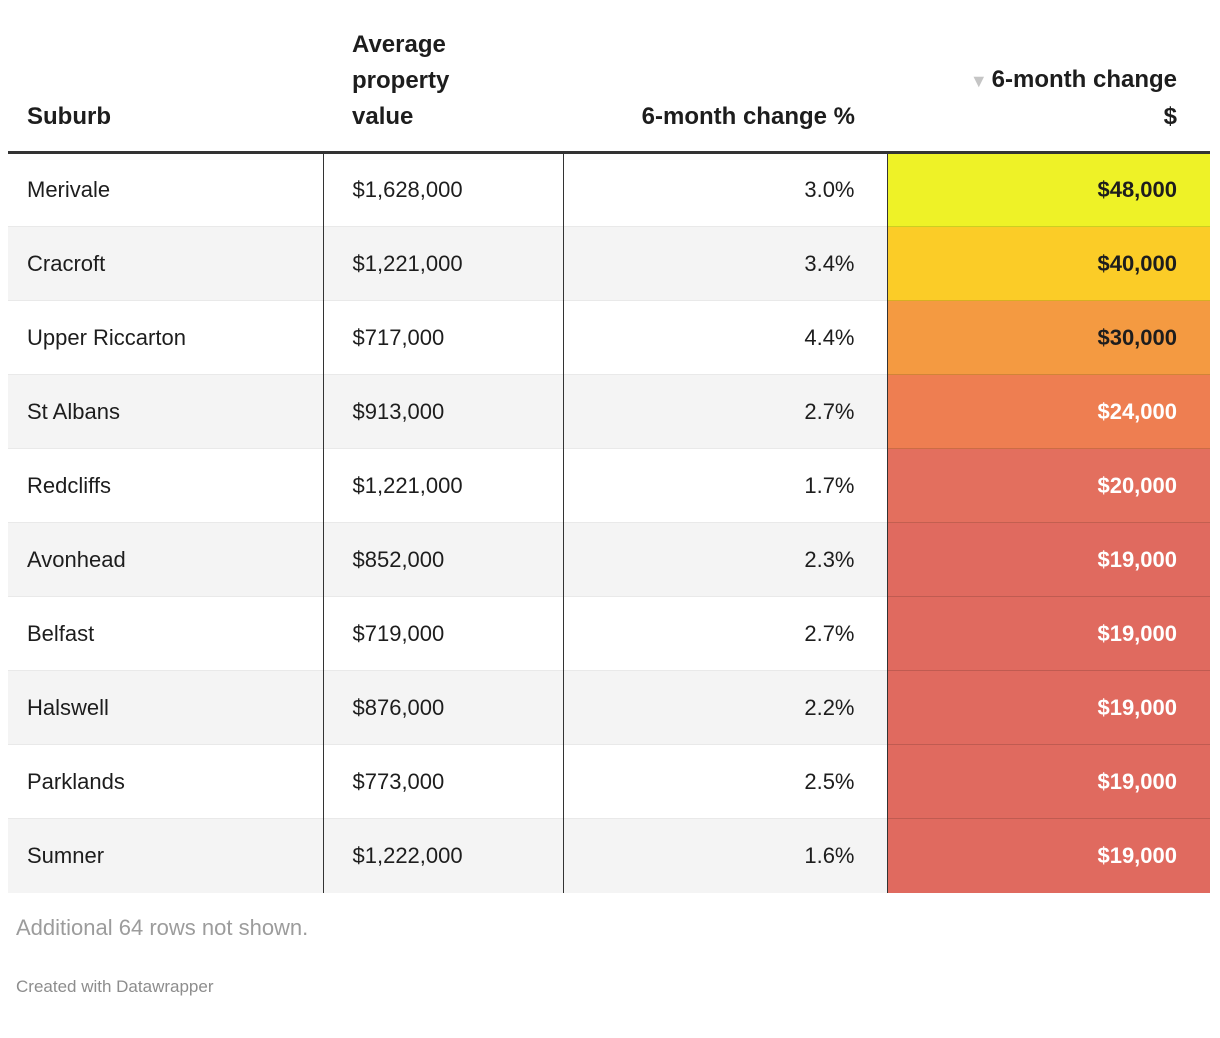  Describe the element at coordinates (165, 707) in the screenshot. I see `suburb-cell: Halswell` at that location.